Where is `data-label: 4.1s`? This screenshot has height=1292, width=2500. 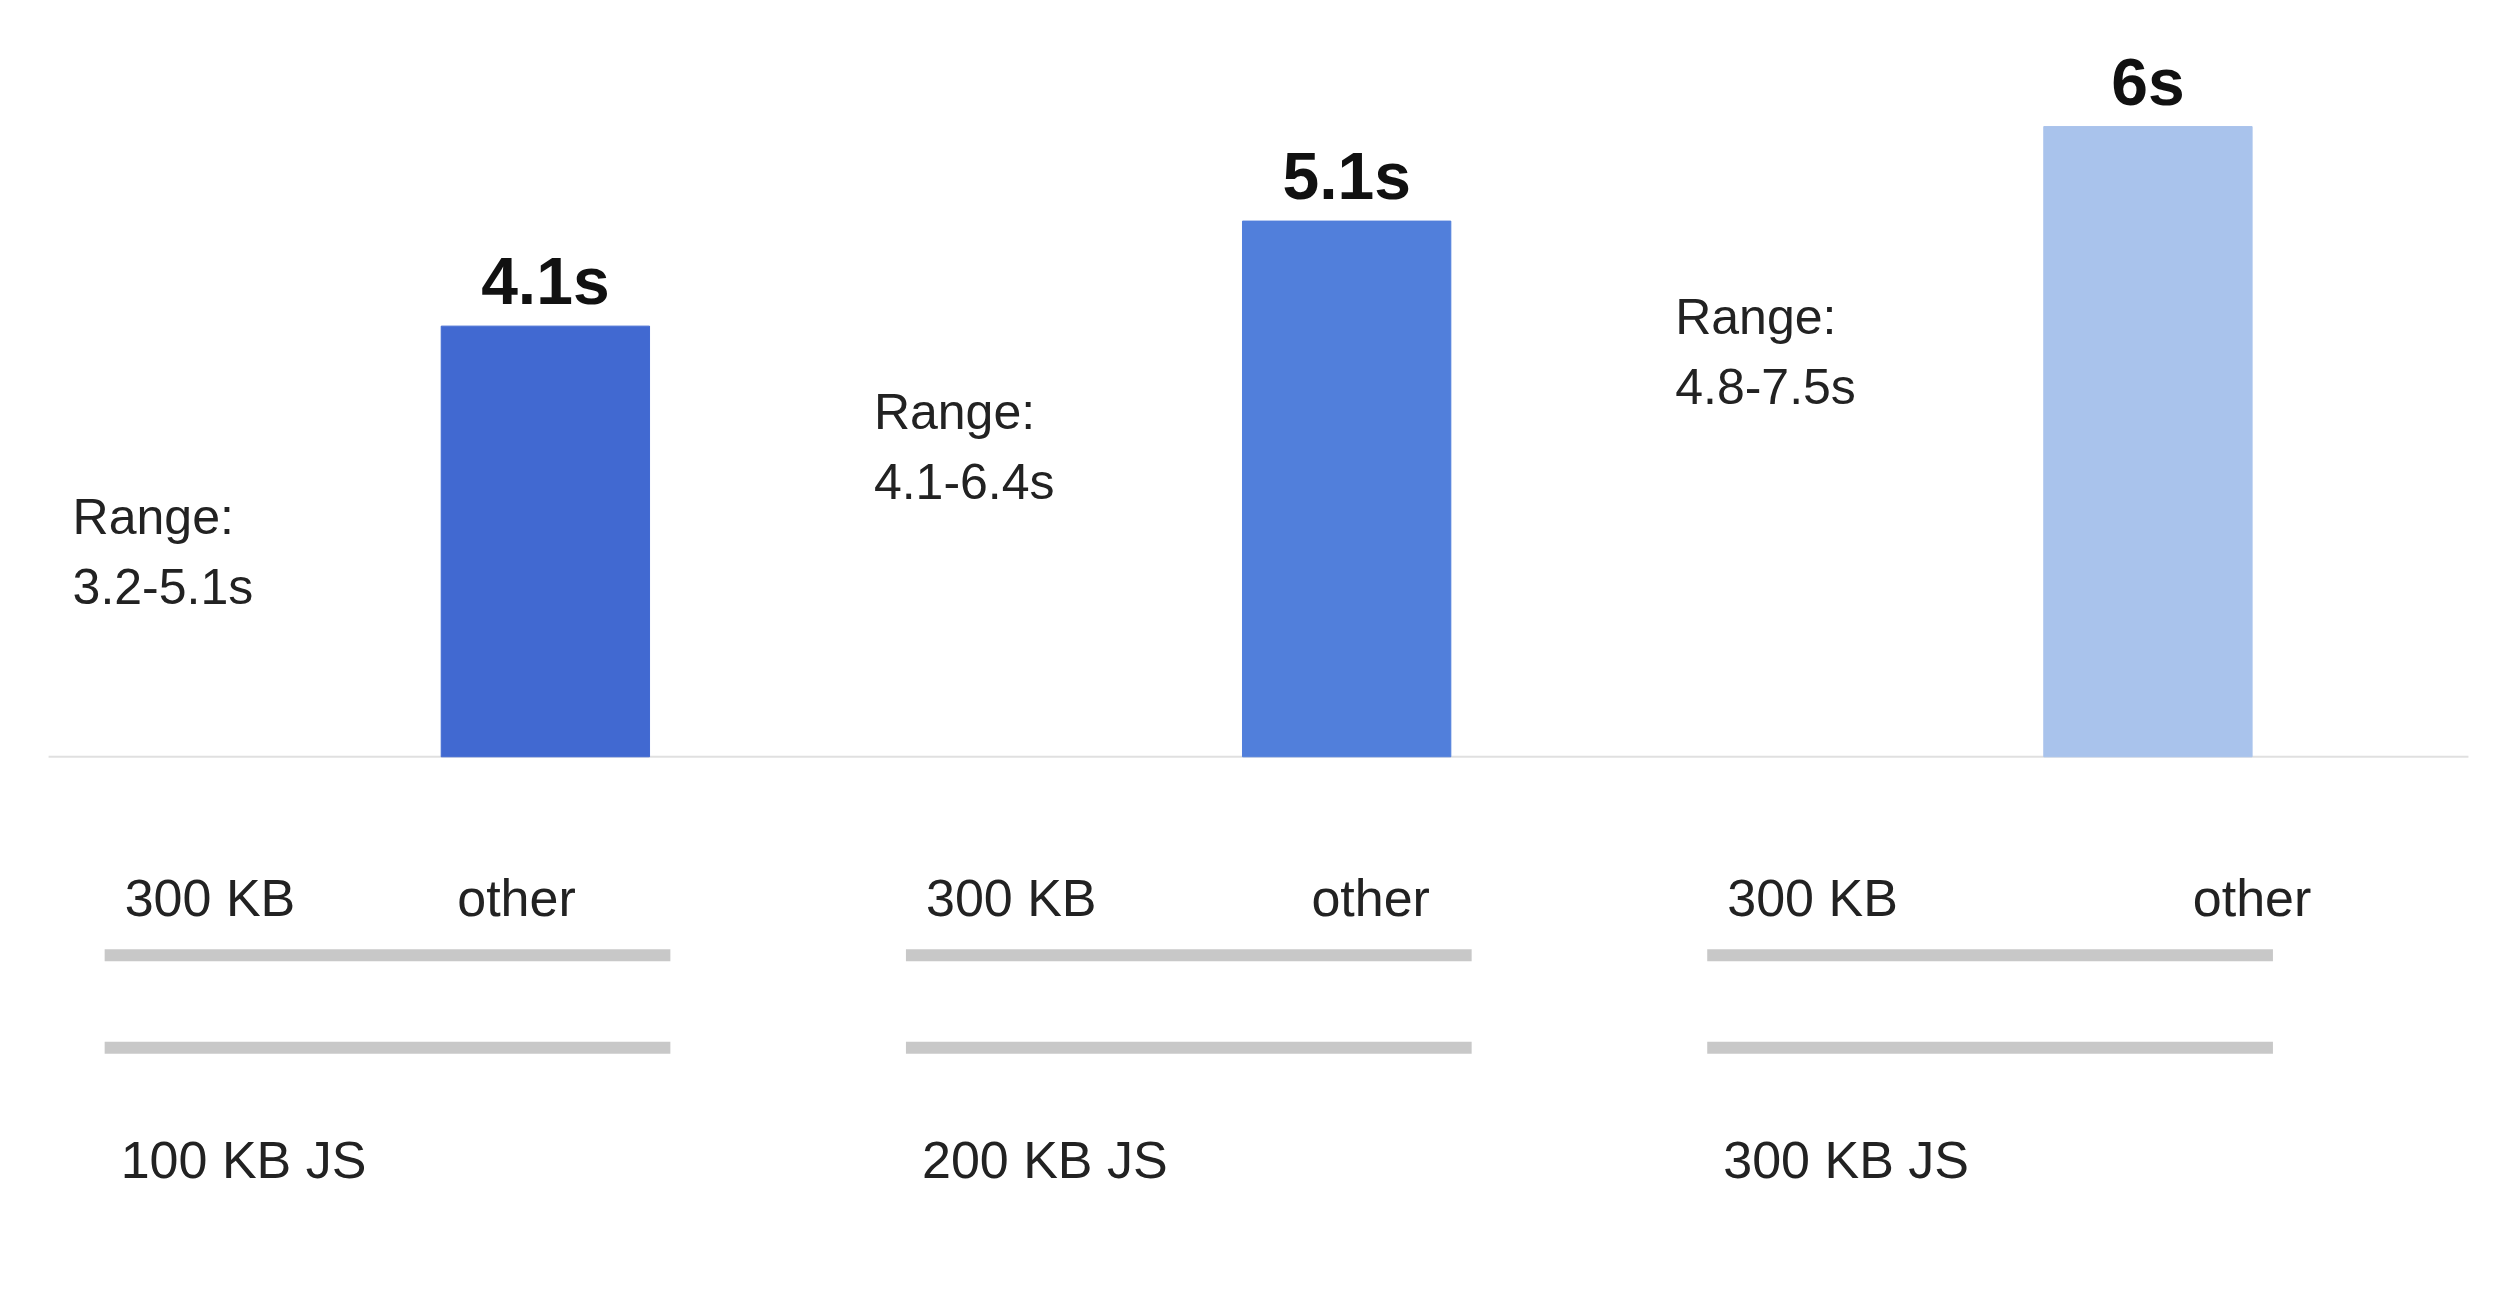
data-label: 4.1s is located at coordinates (545, 281).